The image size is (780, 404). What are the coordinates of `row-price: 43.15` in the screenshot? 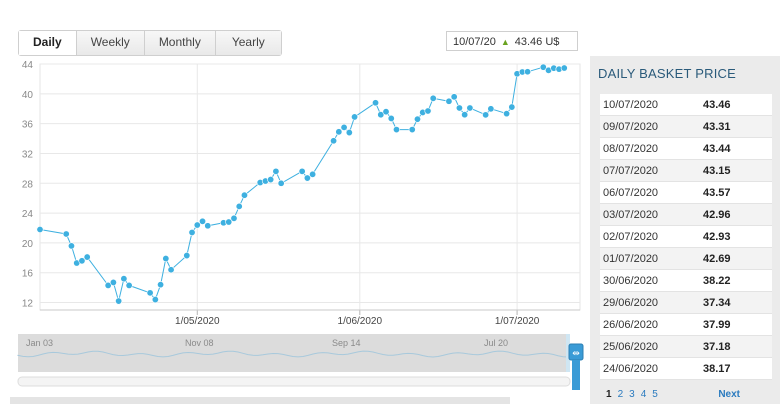 It's located at (737, 170).